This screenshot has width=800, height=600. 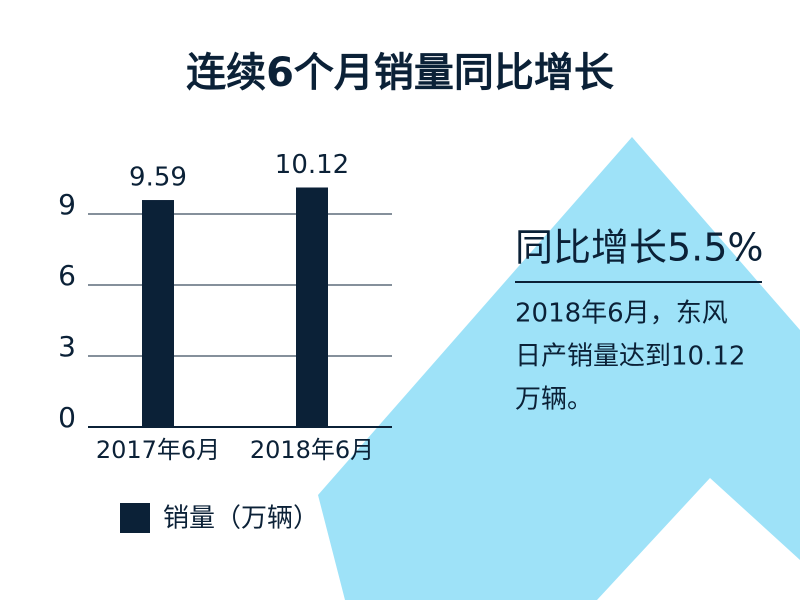 I want to click on chart-title: 连续6个月销量同比增长, so click(x=400, y=73).